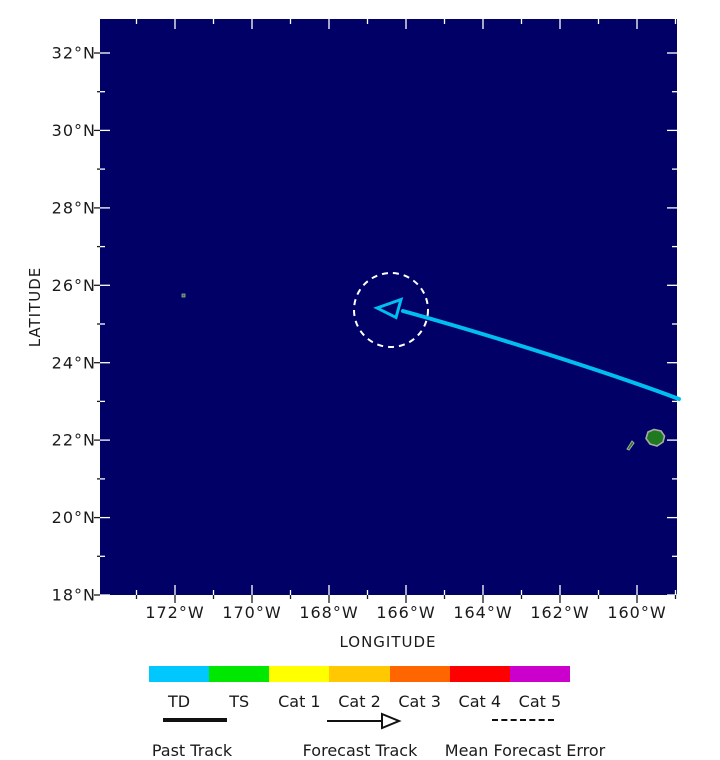 The image size is (720, 760). I want to click on forecast-arrowhead-icon, so click(388, 308).